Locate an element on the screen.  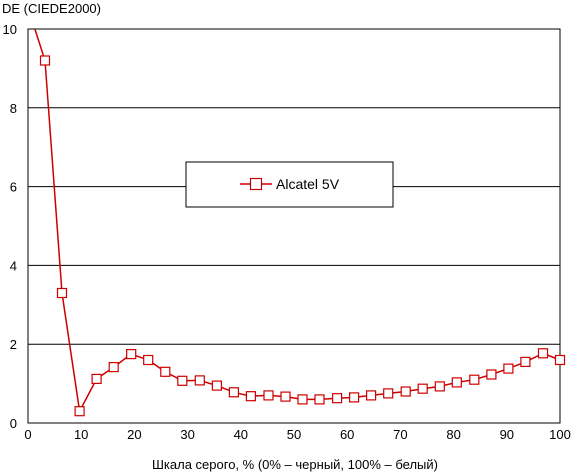
y-tick-label: 2 is located at coordinates (13, 344).